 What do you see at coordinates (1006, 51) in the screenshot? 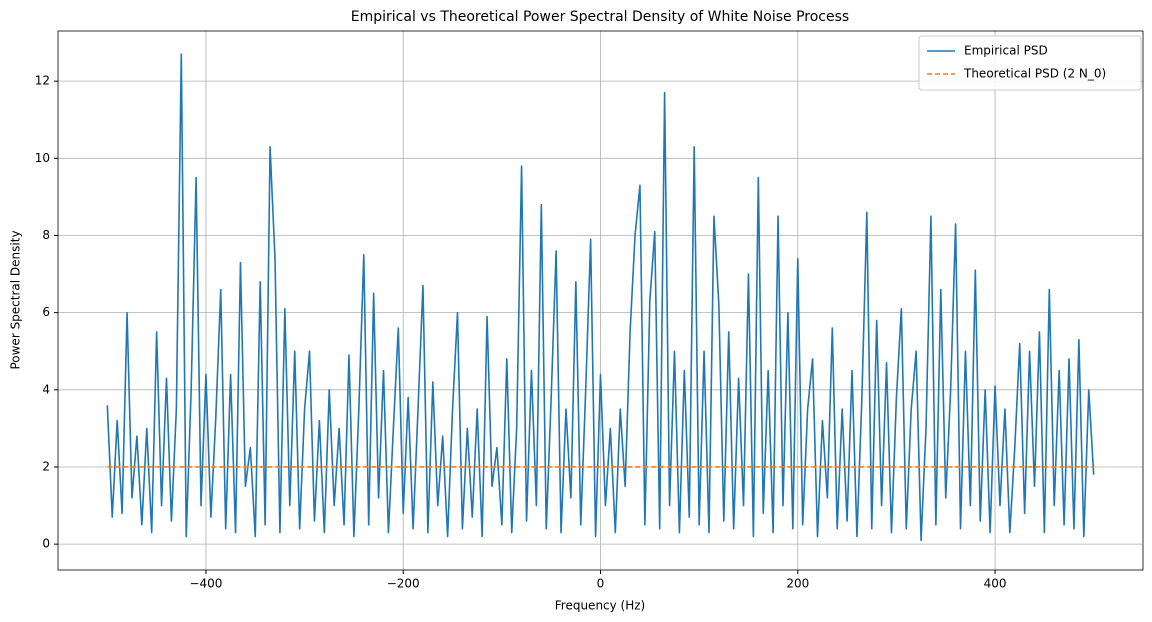
I see `legend-label: Empirical PSD` at bounding box center [1006, 51].